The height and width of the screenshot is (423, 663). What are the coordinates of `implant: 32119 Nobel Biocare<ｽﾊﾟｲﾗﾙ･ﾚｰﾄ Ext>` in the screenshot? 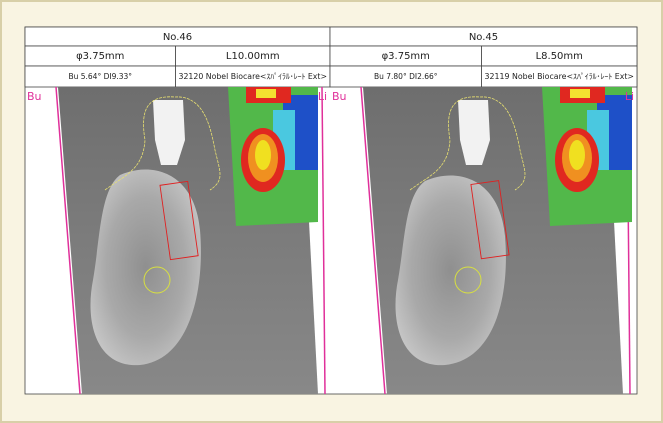 It's located at (560, 76).